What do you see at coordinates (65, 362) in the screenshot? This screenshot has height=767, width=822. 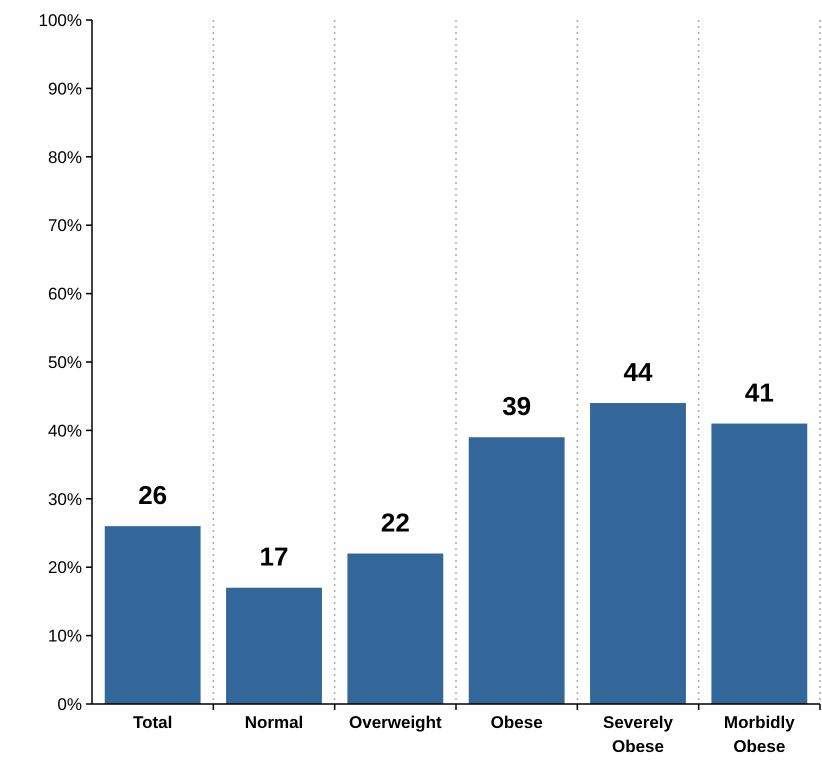 I see `y-tick-label: 50%` at bounding box center [65, 362].